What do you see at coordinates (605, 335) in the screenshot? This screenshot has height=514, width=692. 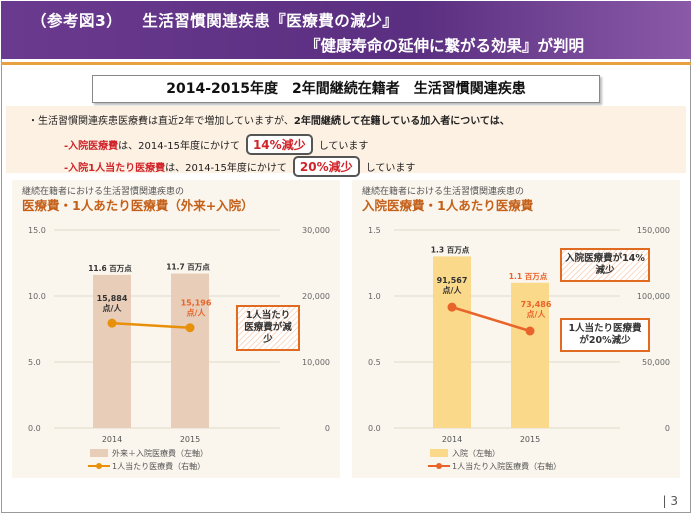 I see `right-callout-2: 1人当たり医療費が20%減少` at bounding box center [605, 335].